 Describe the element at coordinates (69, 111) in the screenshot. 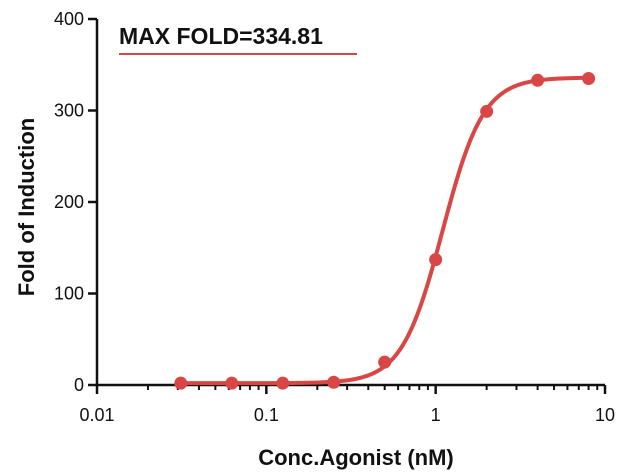

I see `y-tick-label: 300` at that location.